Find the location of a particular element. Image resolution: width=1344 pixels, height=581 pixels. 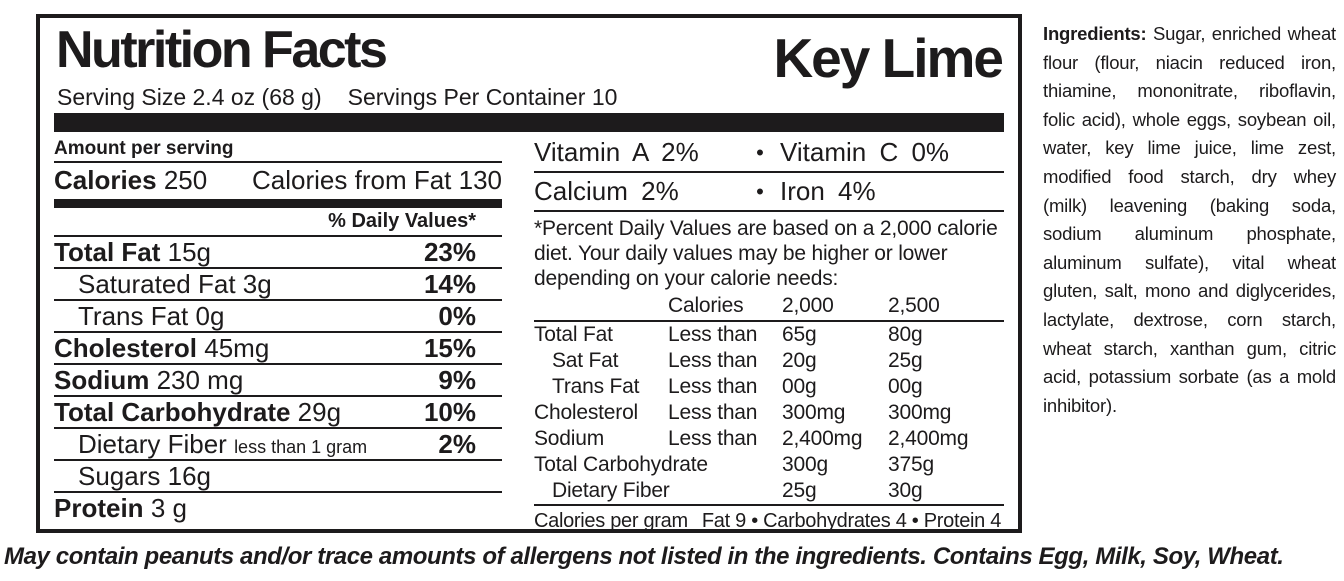

nutrient-amount: 230 mg is located at coordinates (200, 379).